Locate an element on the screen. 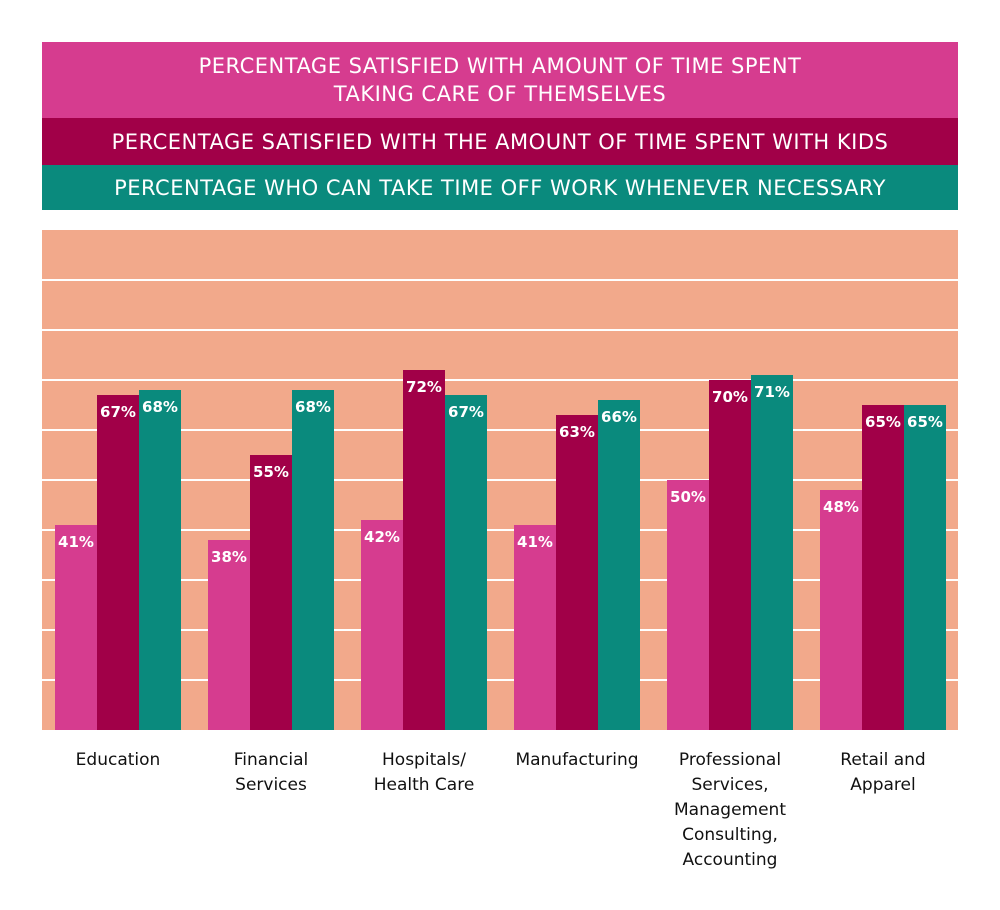  data-label: 38% is located at coordinates (229, 557).